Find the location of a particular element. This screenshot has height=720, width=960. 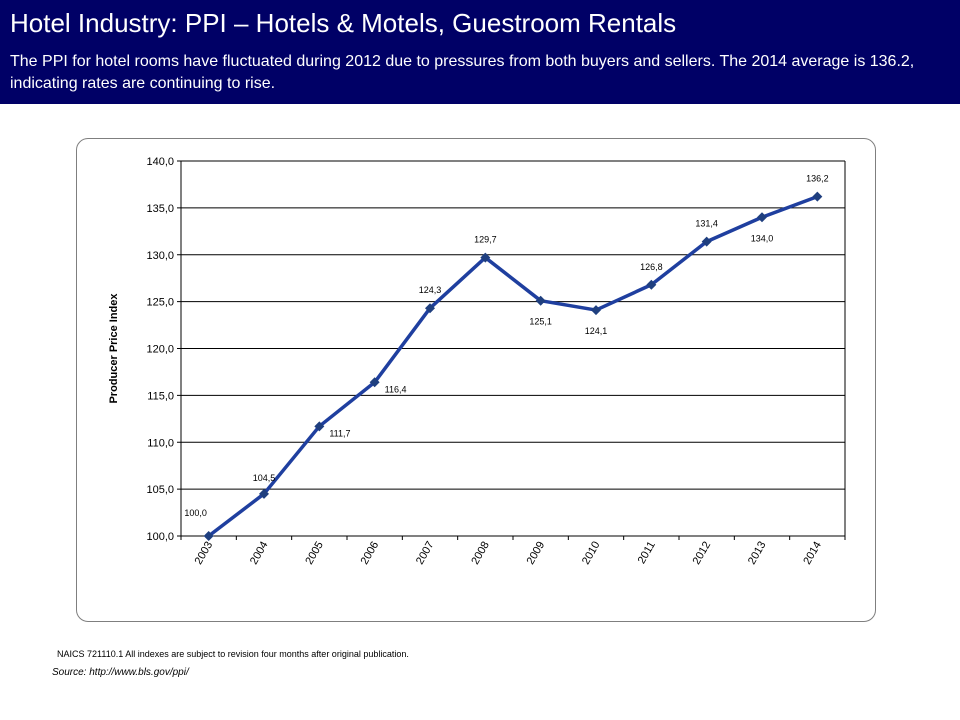

data-label: 111,7 is located at coordinates (339, 433).